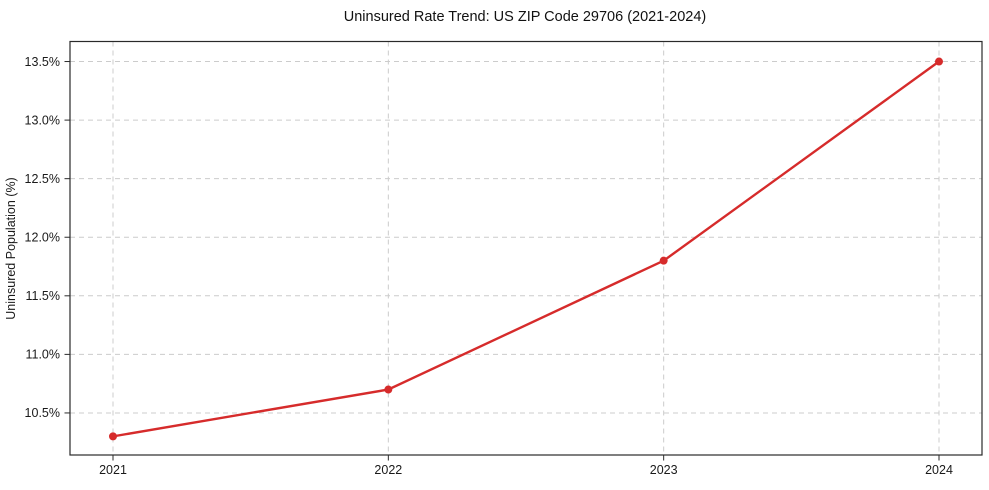 The height and width of the screenshot is (490, 989). Describe the element at coordinates (42, 179) in the screenshot. I see `y-tick-label: 12.5%` at that location.